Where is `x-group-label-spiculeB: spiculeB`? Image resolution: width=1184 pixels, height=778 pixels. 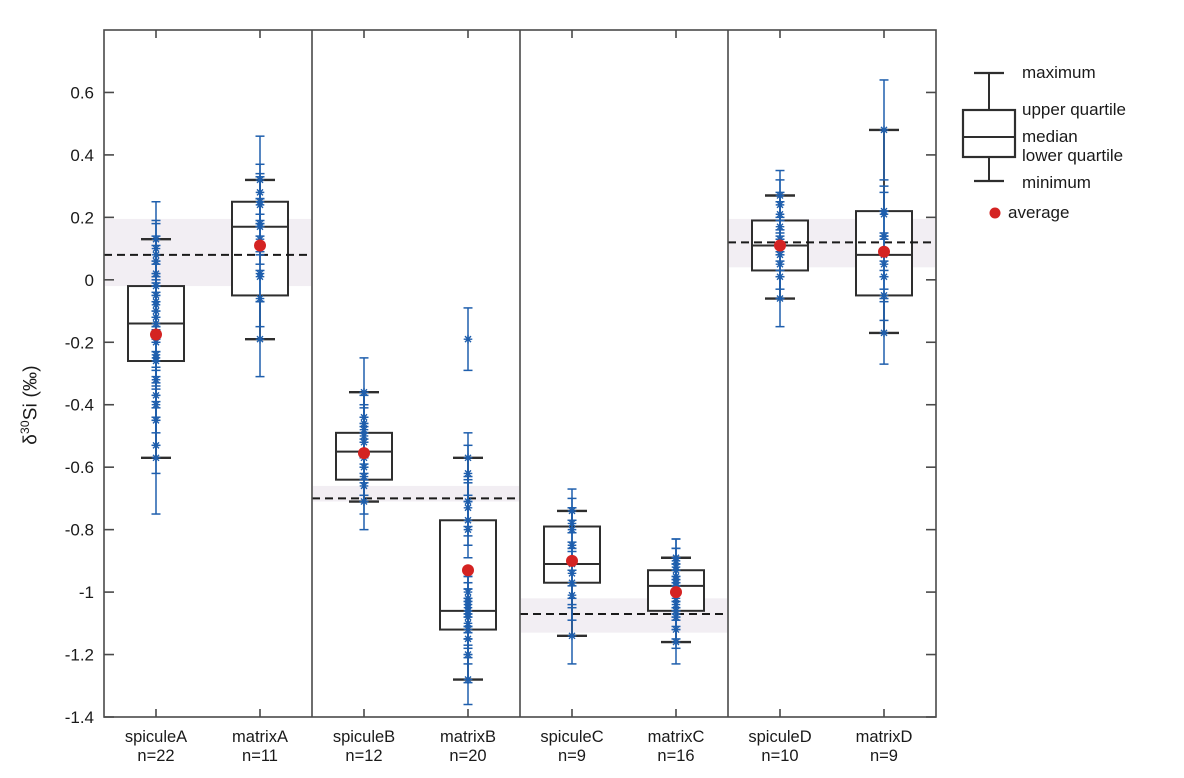 x-group-label-spiculeB: spiculeB is located at coordinates (364, 737).